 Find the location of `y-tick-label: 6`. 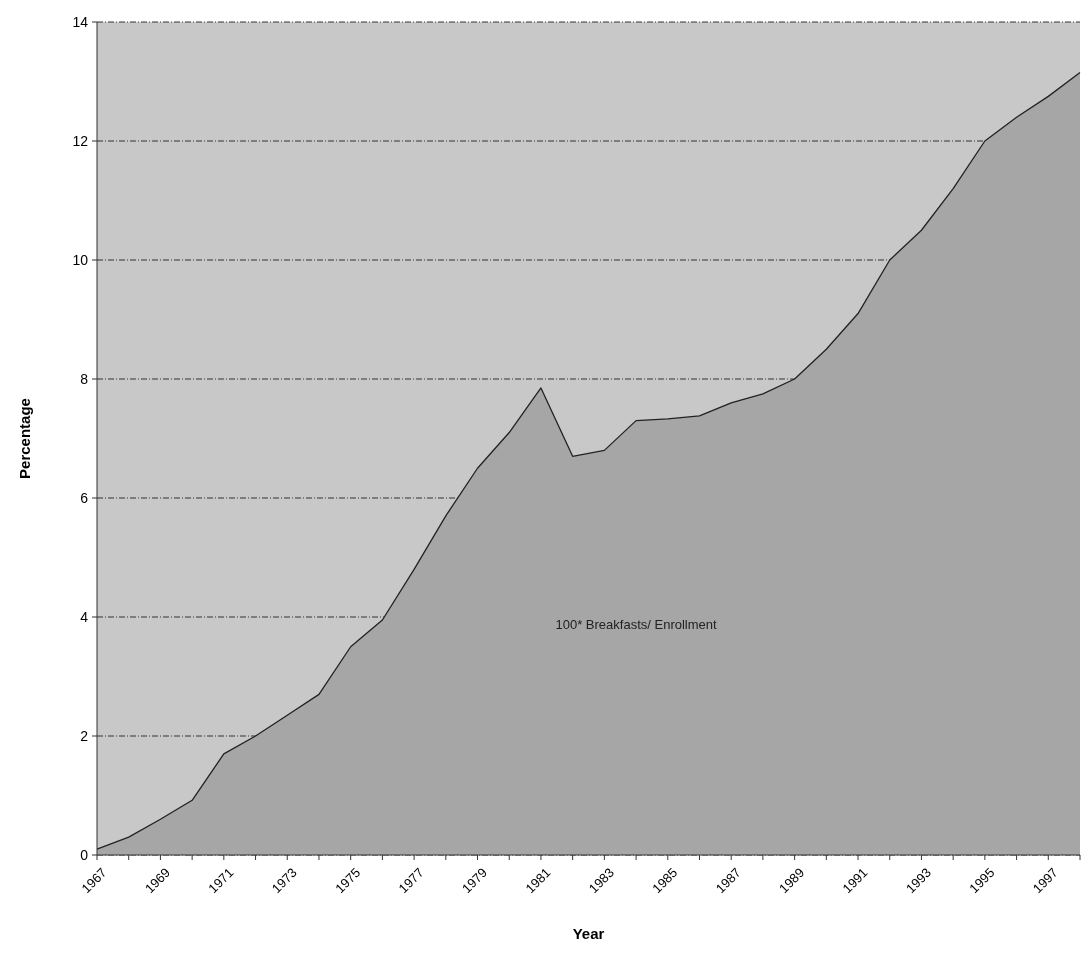

y-tick-label: 6 is located at coordinates (84, 497).